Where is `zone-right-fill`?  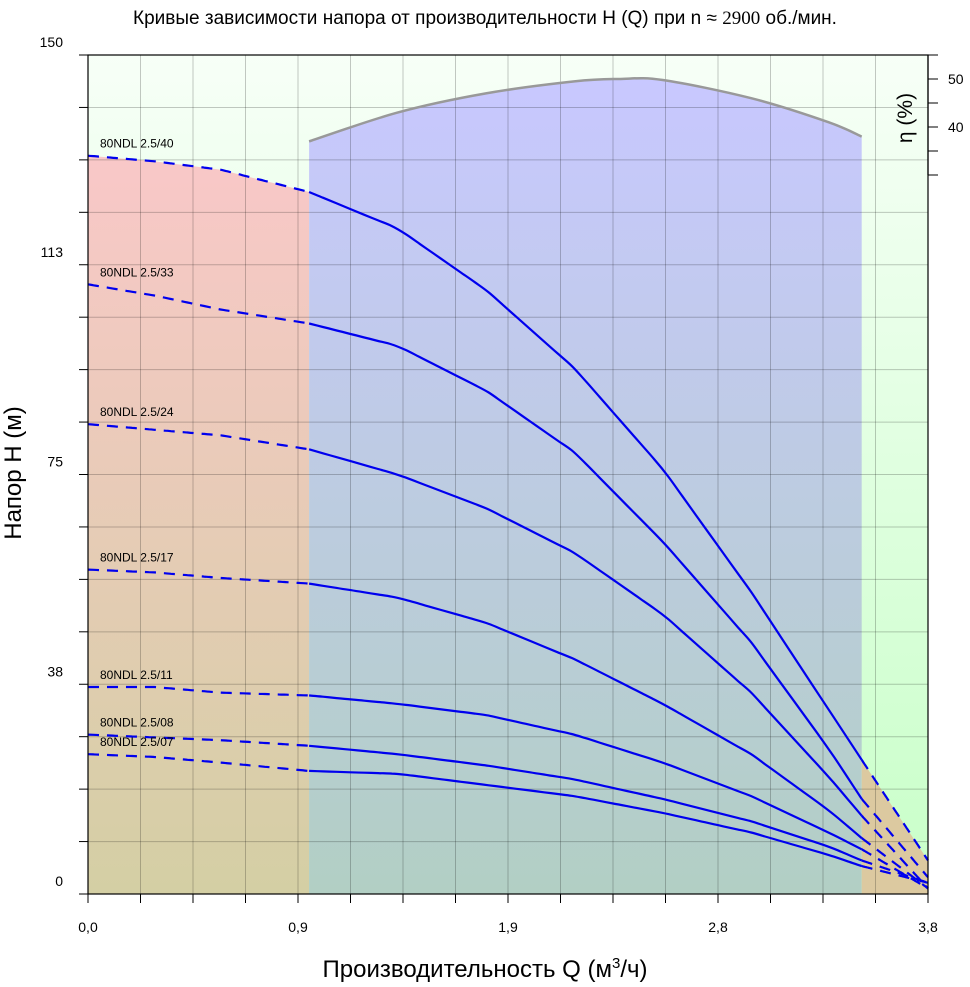
zone-right-fill is located at coordinates (894, 826).